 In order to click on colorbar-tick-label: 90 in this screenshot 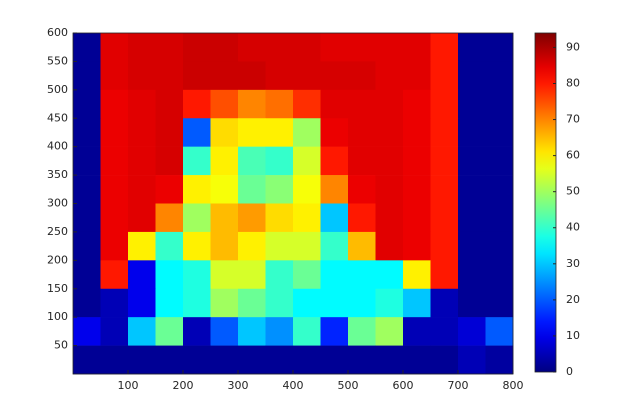, I will do `click(573, 46)`.